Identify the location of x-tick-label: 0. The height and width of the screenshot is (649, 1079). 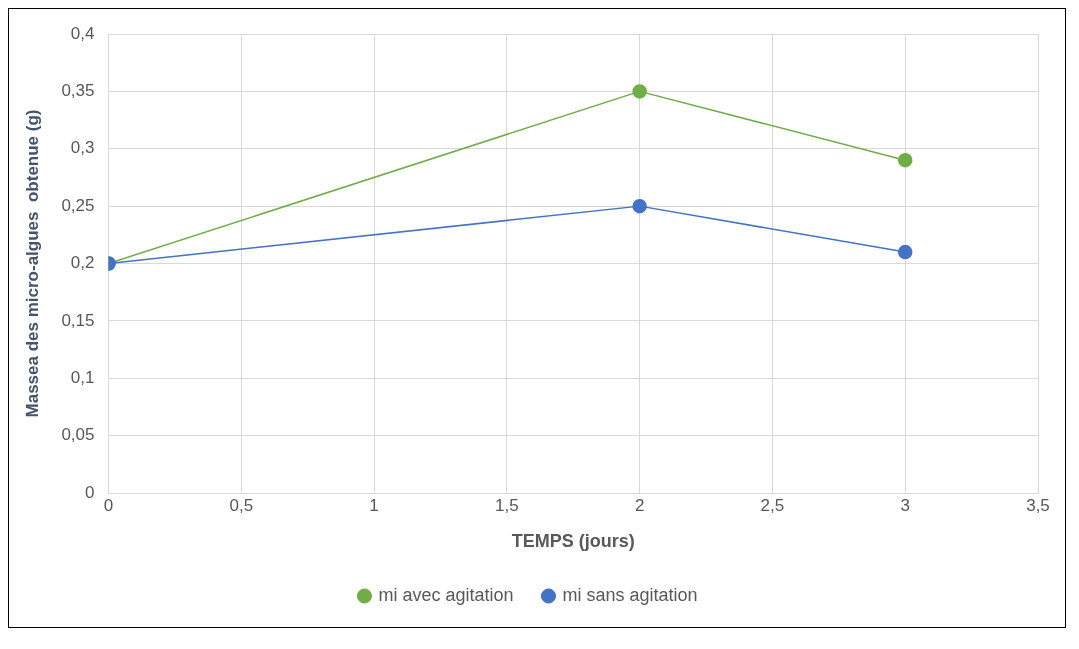
(108, 505).